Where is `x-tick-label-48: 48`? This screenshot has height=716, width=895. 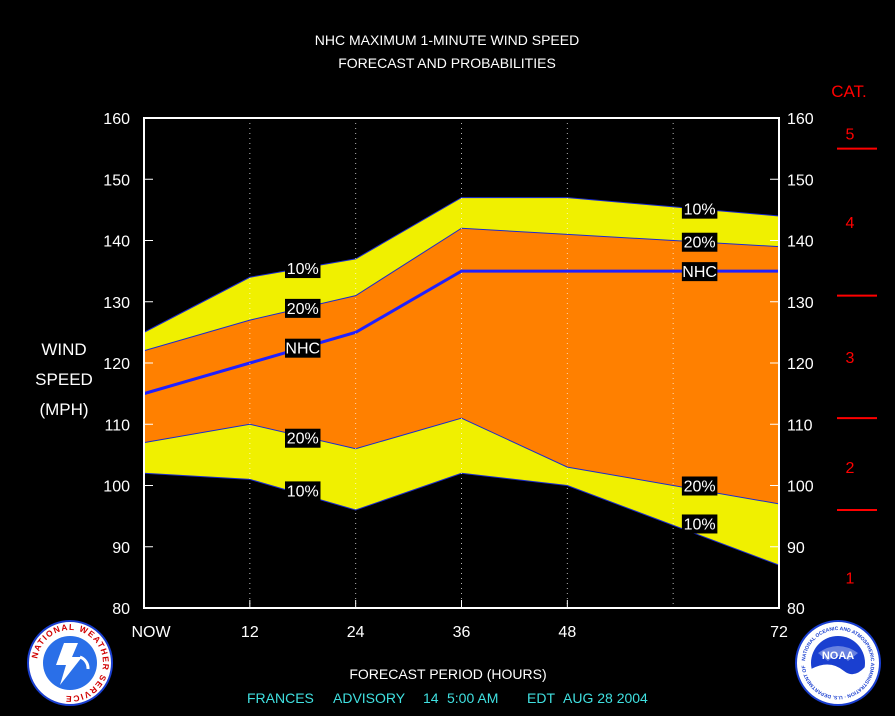 x-tick-label-48: 48 is located at coordinates (567, 632).